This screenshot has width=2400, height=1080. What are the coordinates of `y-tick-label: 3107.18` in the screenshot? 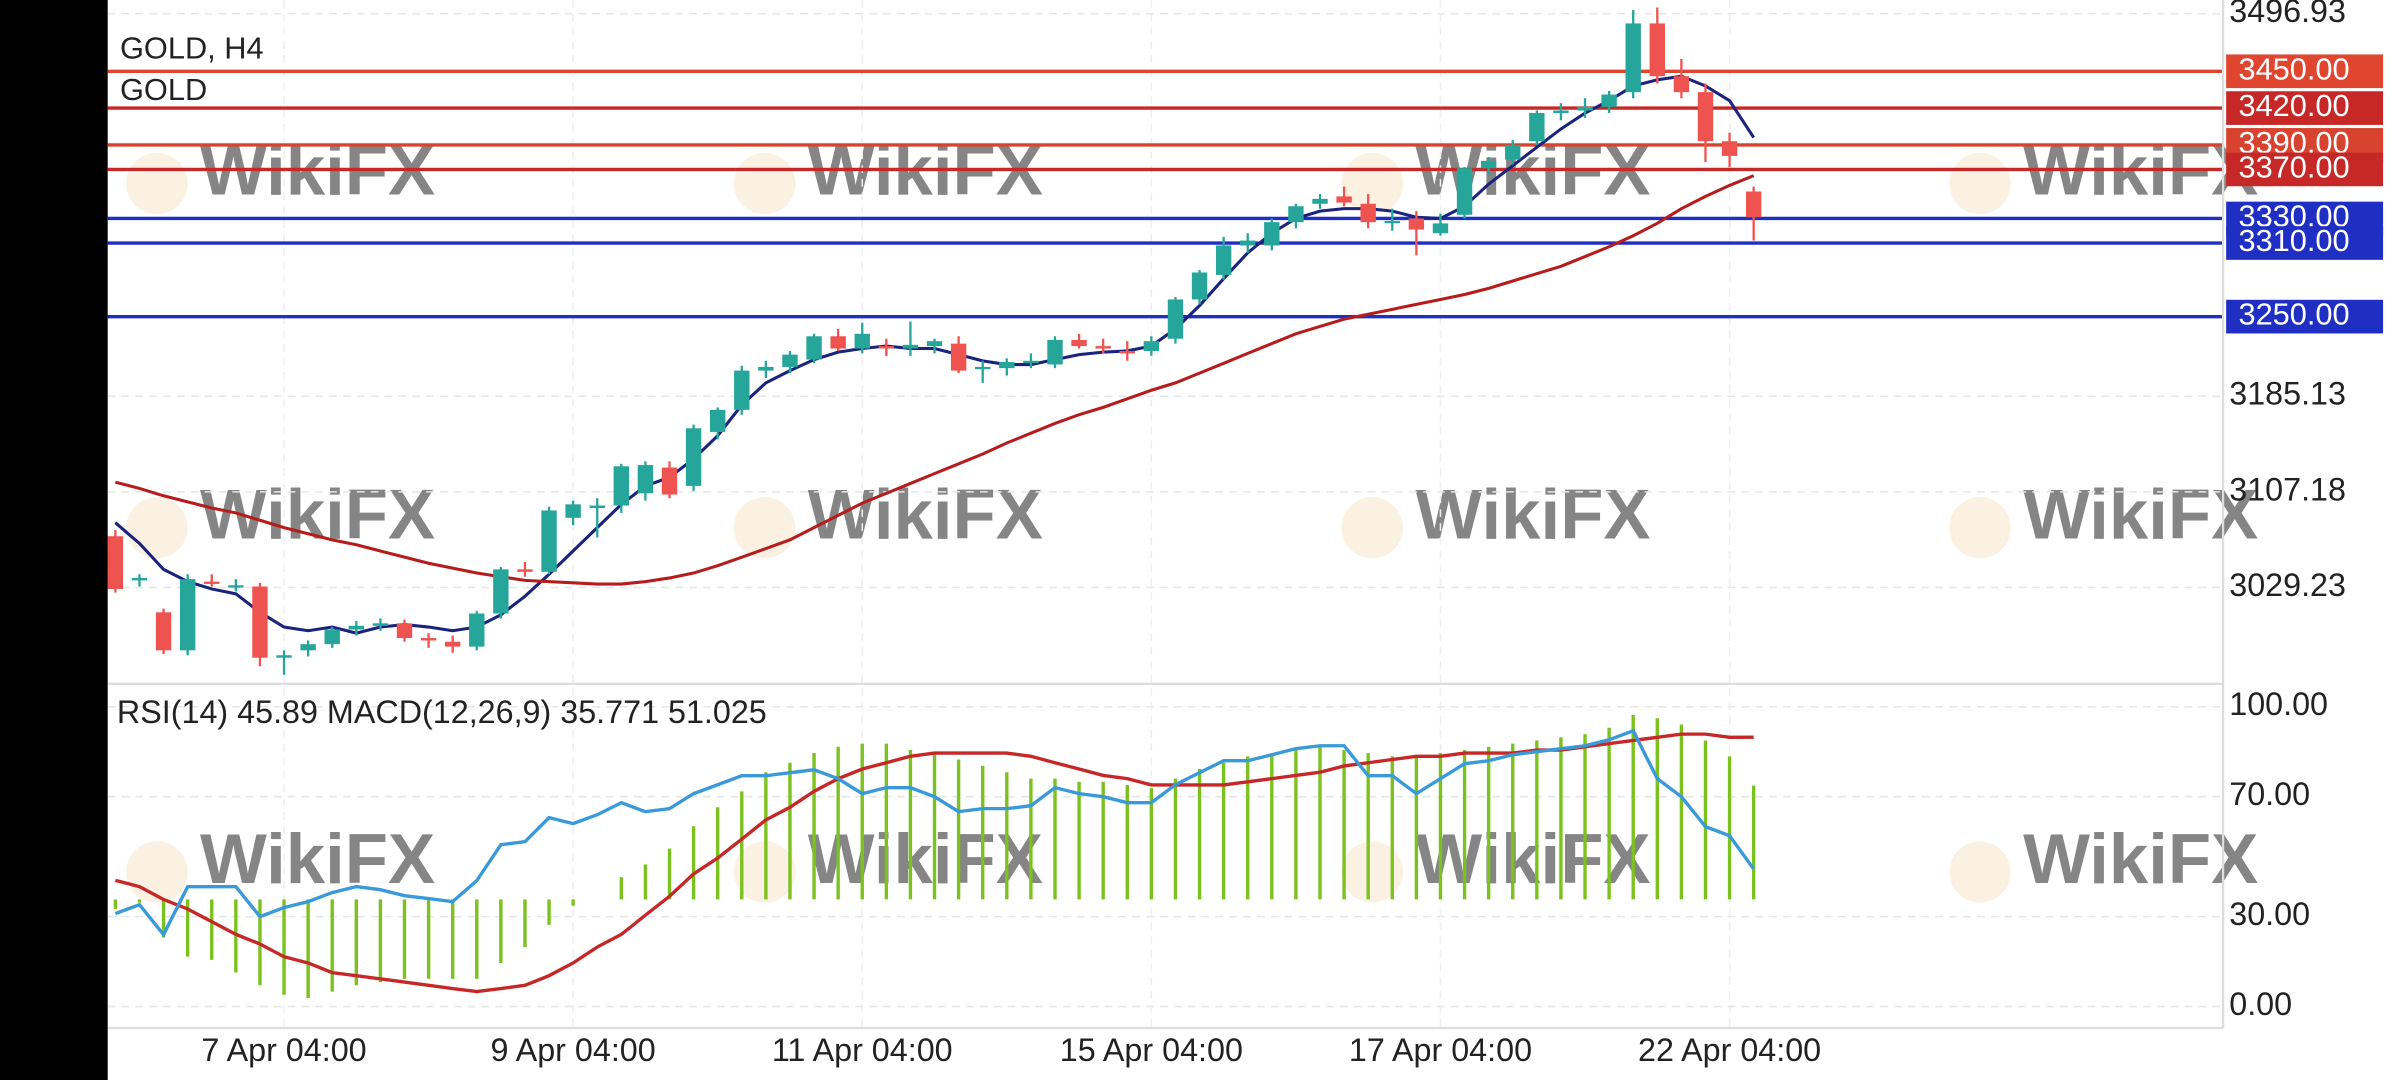 It's located at (2287, 489).